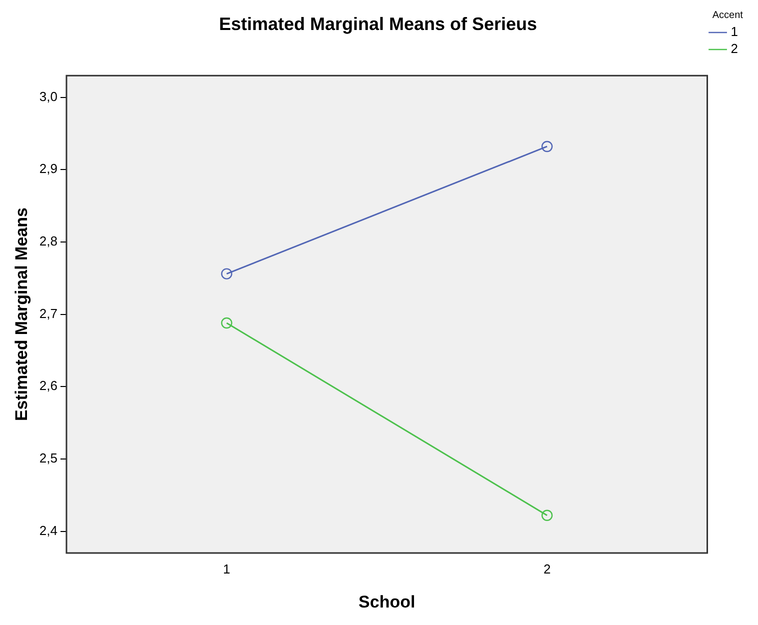 The height and width of the screenshot is (625, 758). Describe the element at coordinates (48, 241) in the screenshot. I see `y-tick-label: 2,8` at that location.